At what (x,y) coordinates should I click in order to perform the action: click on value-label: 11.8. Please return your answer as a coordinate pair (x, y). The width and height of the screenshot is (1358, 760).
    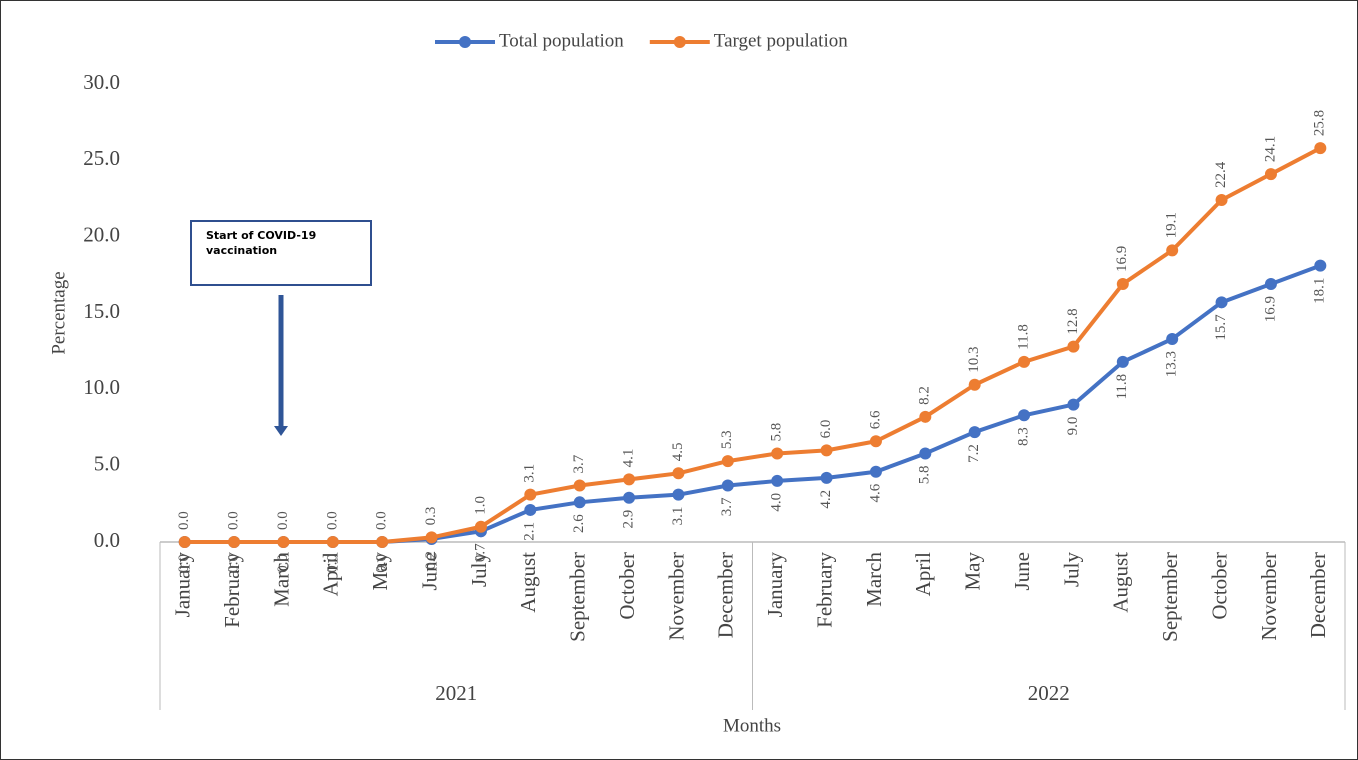
    Looking at the image, I should click on (1122, 387).